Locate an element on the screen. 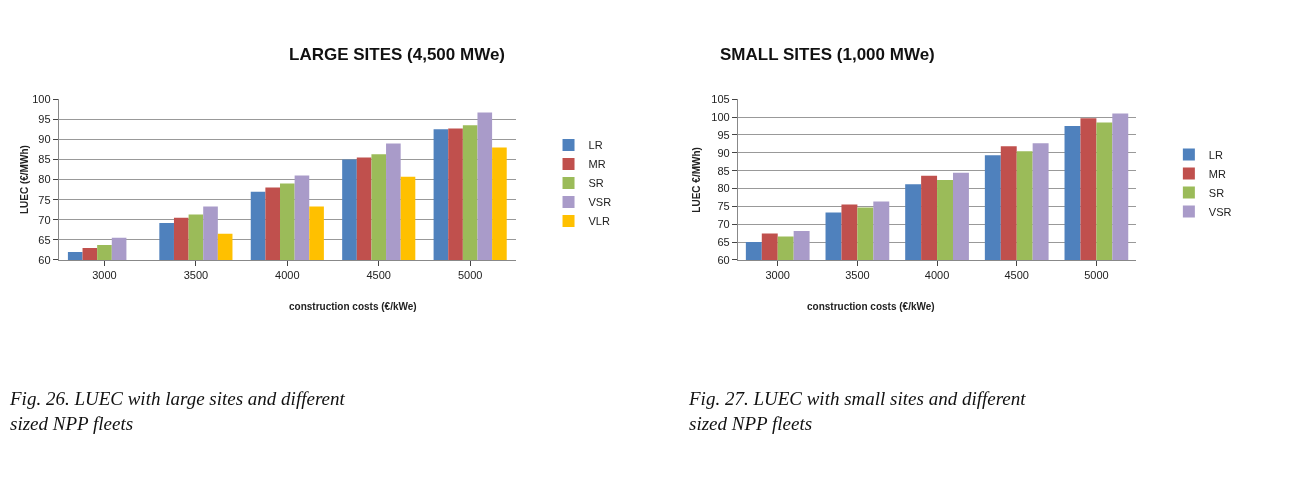  y-axis-title: LUEC €/MWh) is located at coordinates (696, 180).